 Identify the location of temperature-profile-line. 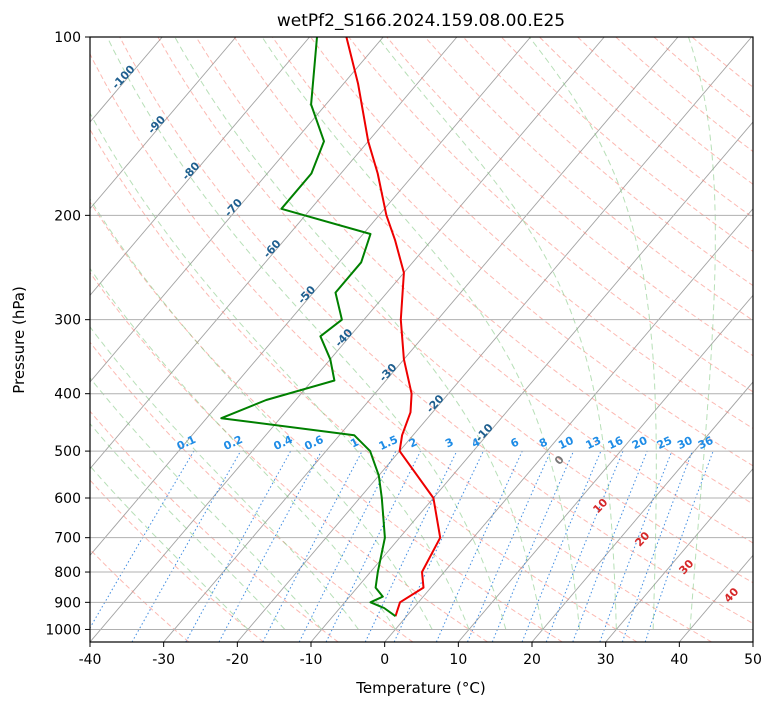
(393, 327).